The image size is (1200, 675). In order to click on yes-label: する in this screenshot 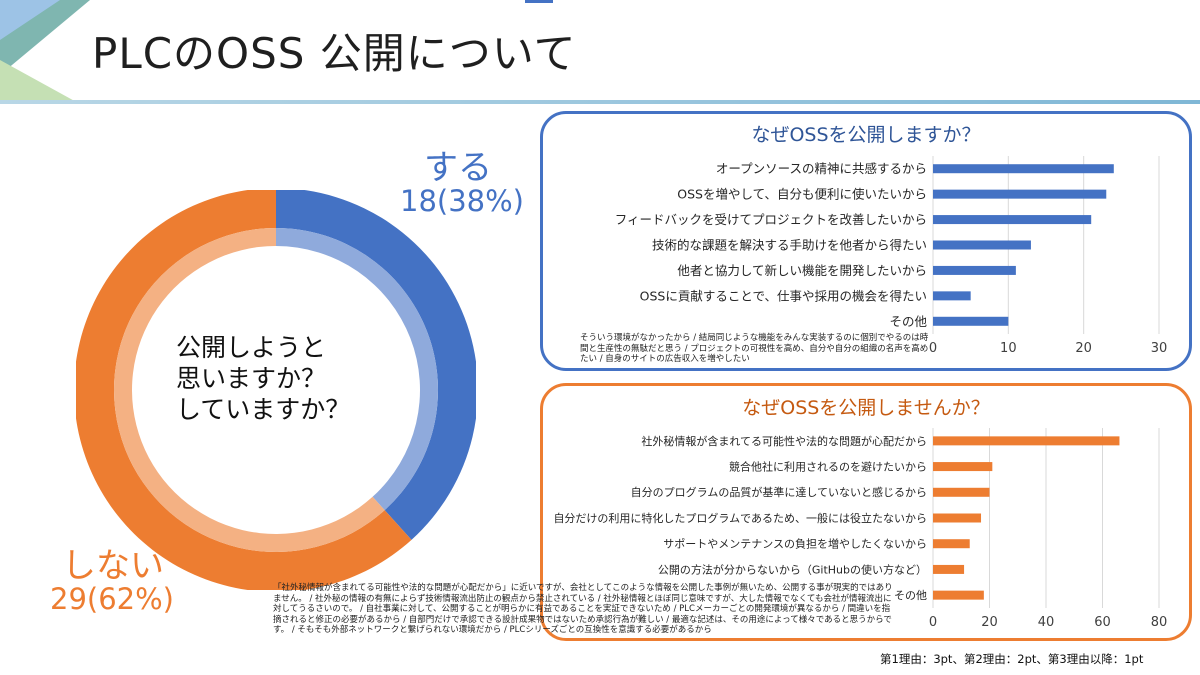, I will do `click(458, 168)`.